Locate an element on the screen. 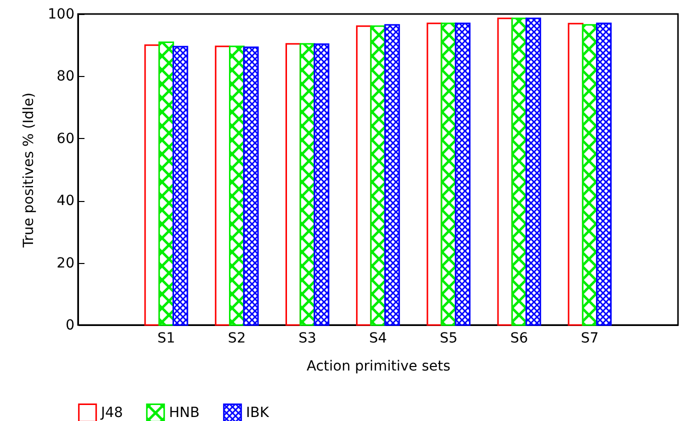 The height and width of the screenshot is (421, 680). y-tick-label: 20 is located at coordinates (65, 263).